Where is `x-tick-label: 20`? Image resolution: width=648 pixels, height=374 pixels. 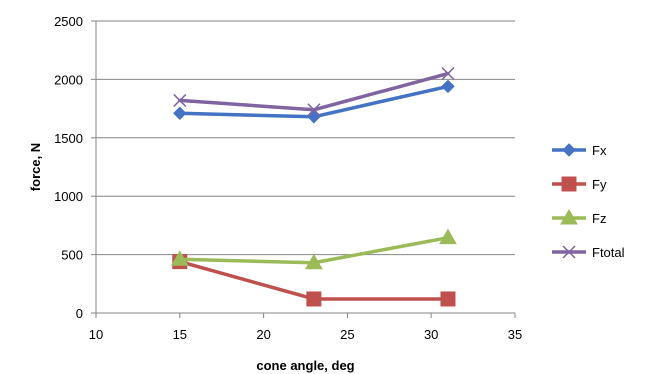
x-tick-label: 20 is located at coordinates (263, 334).